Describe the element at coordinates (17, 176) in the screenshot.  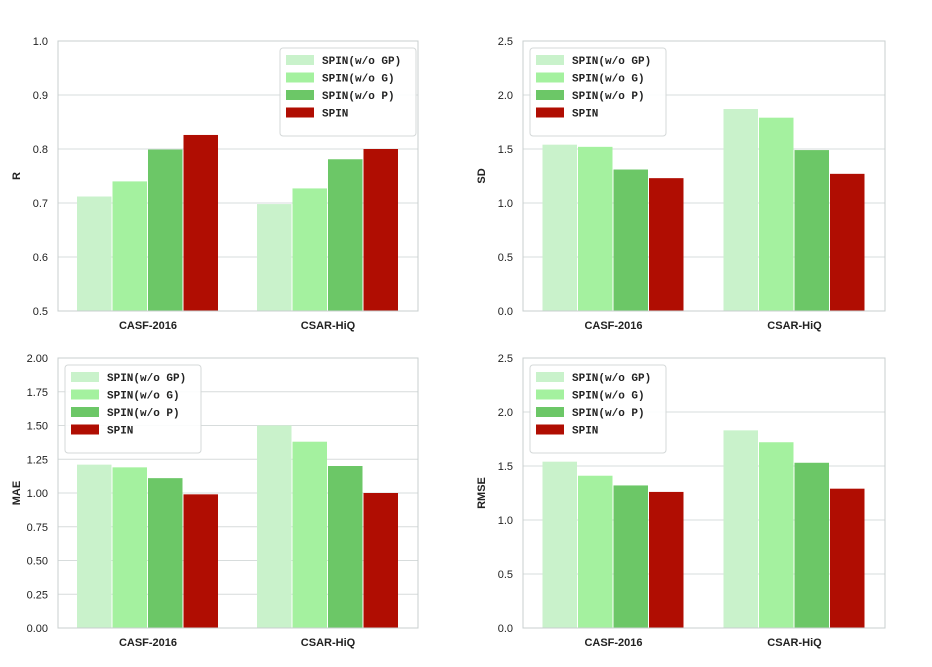
I see `y-axis-title: R` at that location.